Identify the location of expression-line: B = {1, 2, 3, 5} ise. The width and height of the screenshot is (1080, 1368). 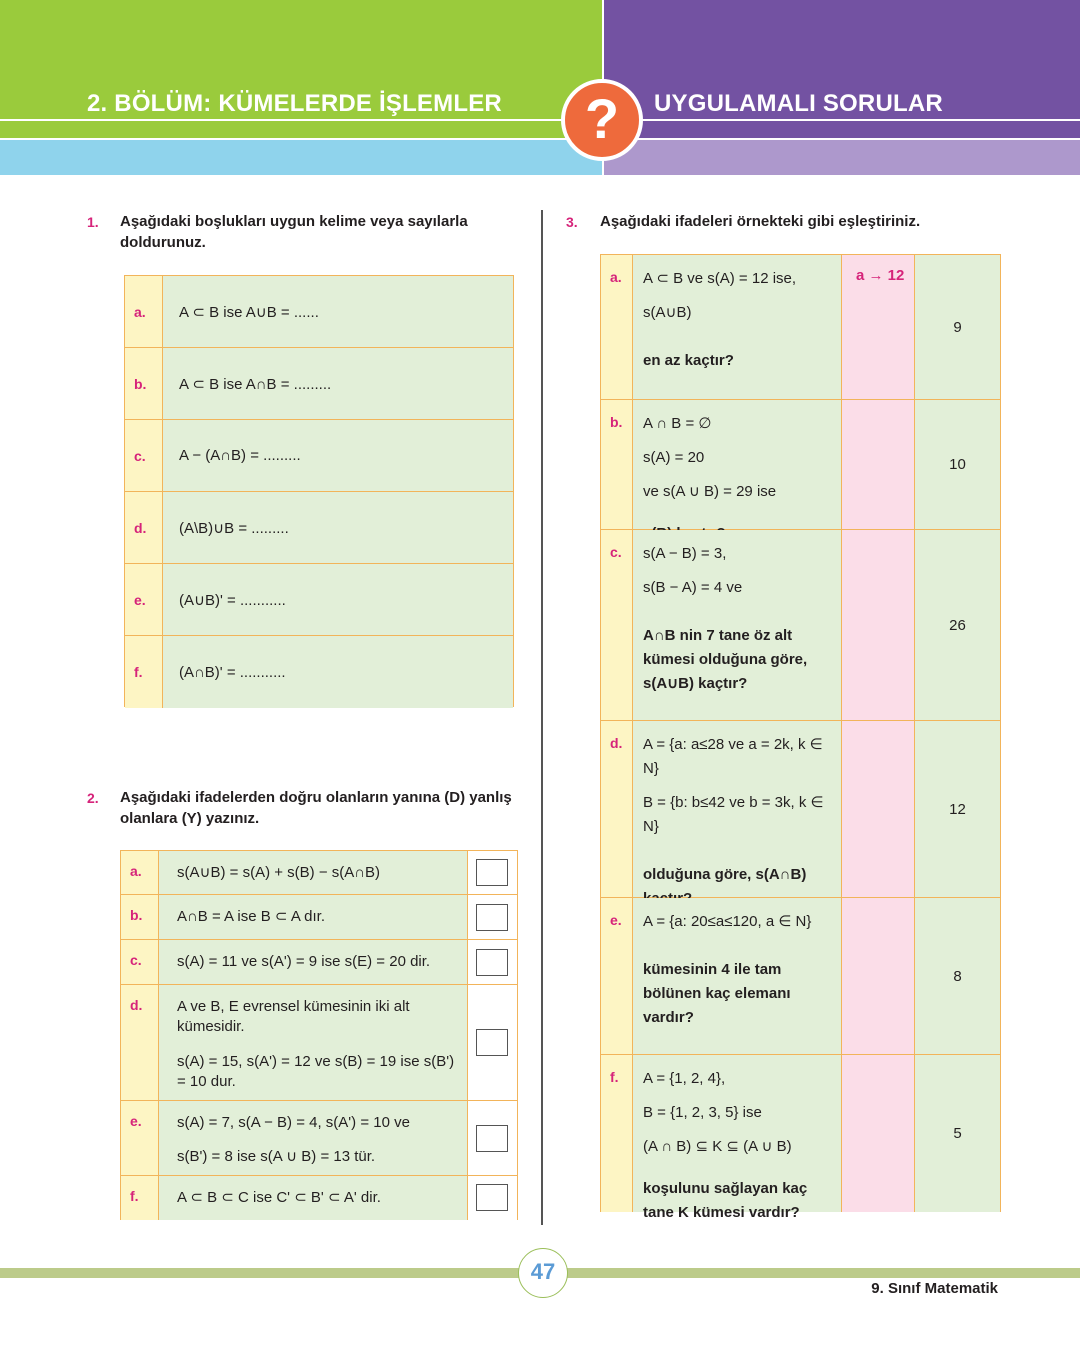
(702, 1112).